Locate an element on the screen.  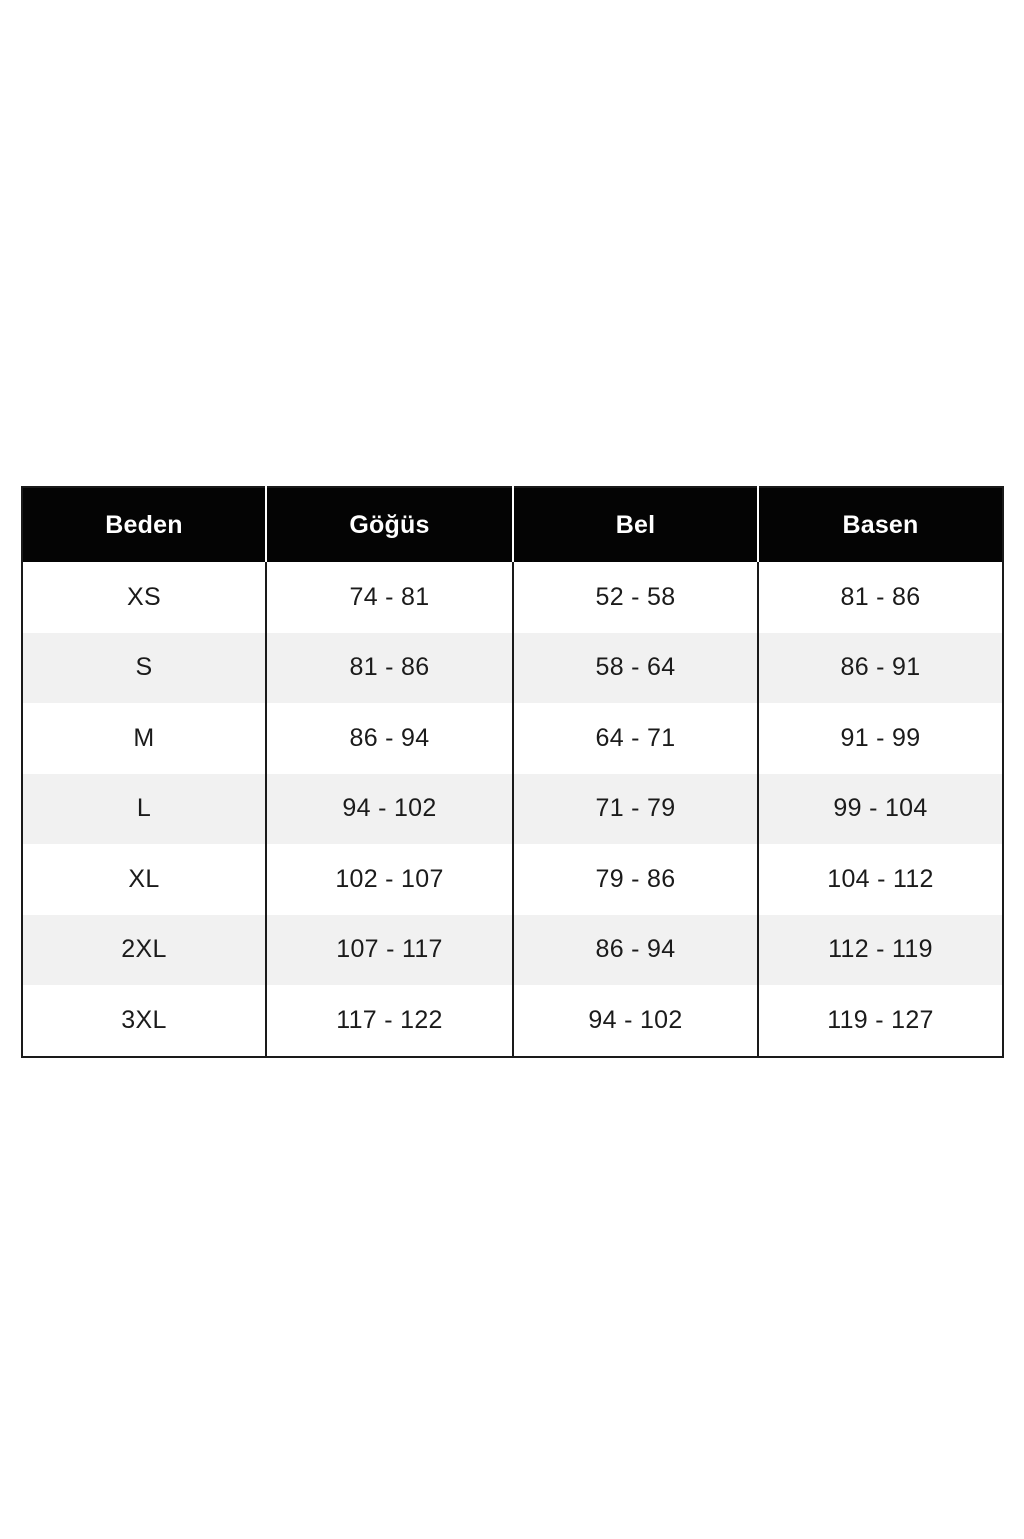
table-row: 2XL 107 - 117 86 - 94 112 - 119 is located at coordinates (512, 949).